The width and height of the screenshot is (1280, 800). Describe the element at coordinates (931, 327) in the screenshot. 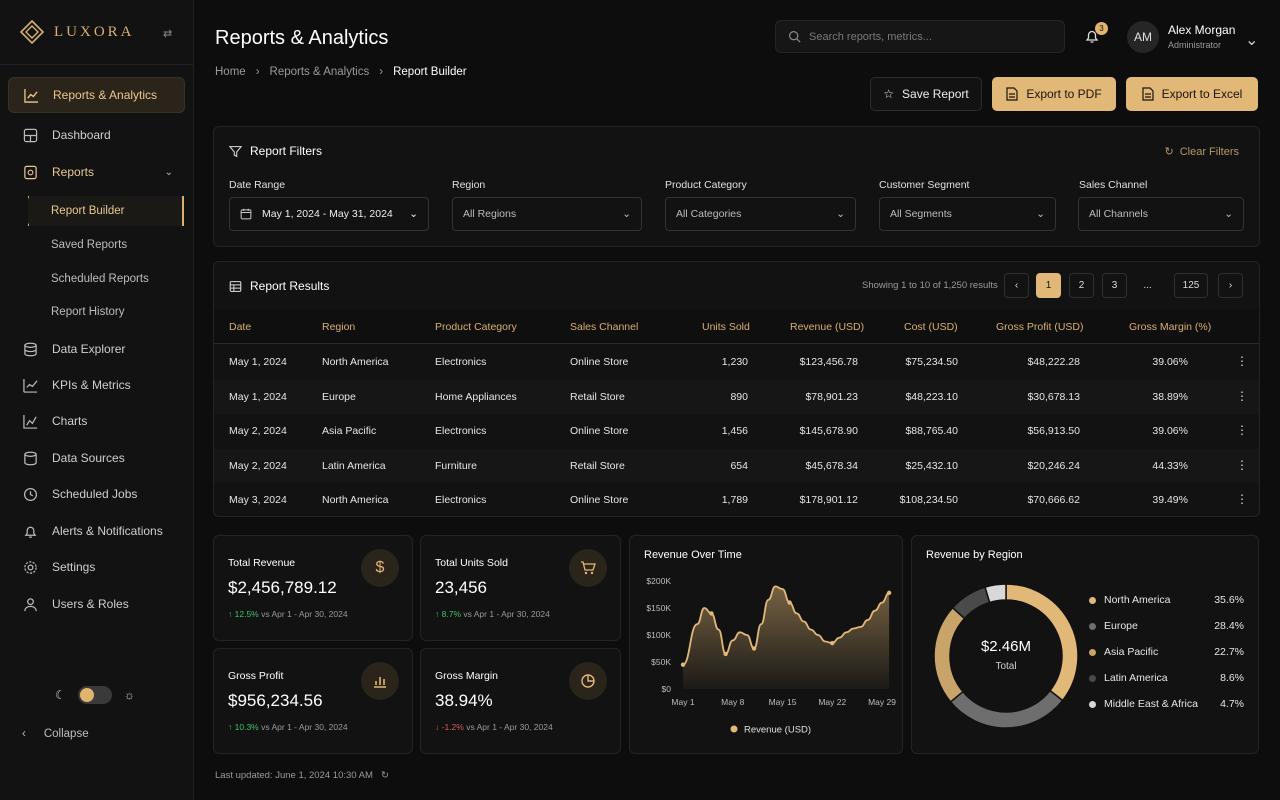

I see `col-cost: Cost (USD)` at that location.